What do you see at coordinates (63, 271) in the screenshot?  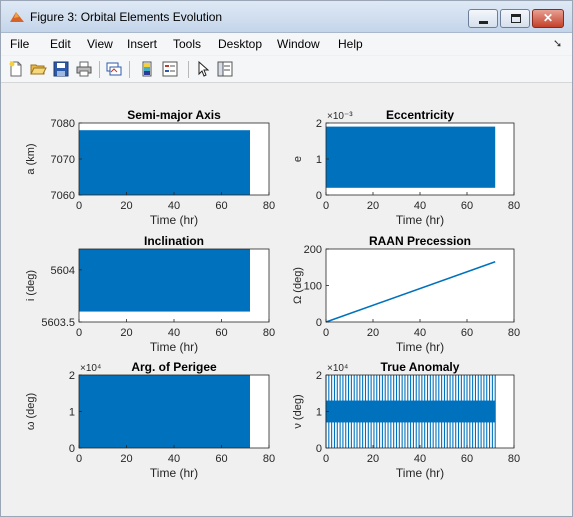 I see `y-tick-label: 5604` at bounding box center [63, 271].